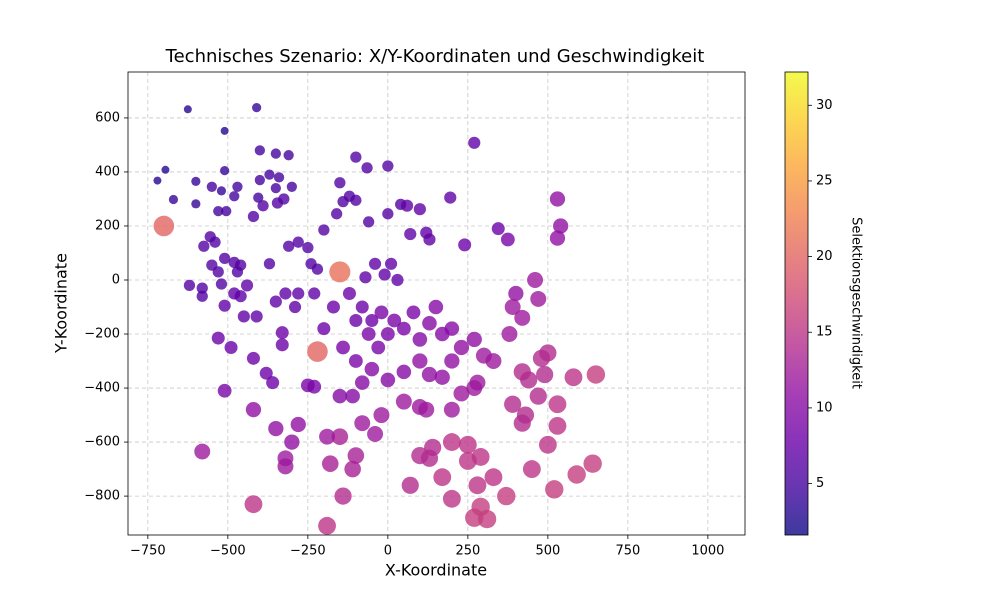 This screenshot has height=600, width=1000. I want to click on x-tick-label: −500, so click(228, 551).